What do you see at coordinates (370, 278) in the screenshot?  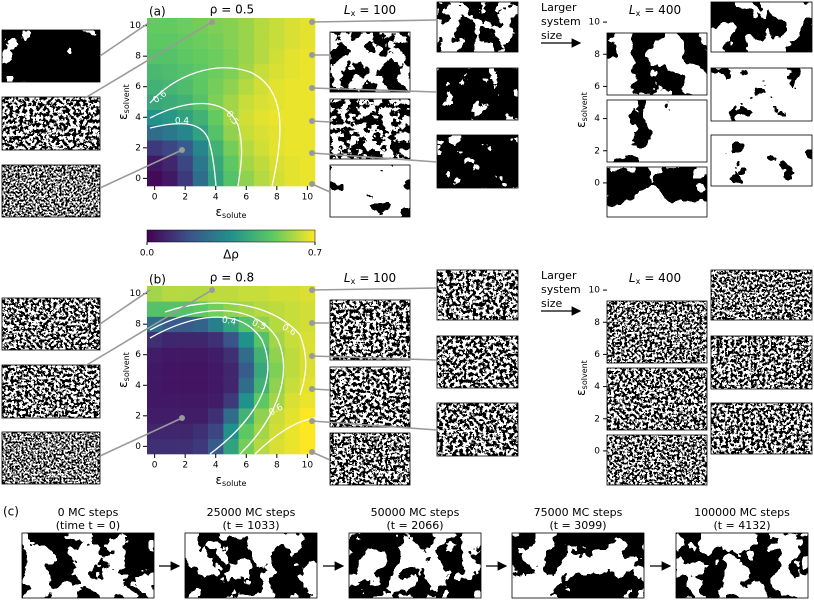 I see `small-system-title: Lx = 100` at bounding box center [370, 278].